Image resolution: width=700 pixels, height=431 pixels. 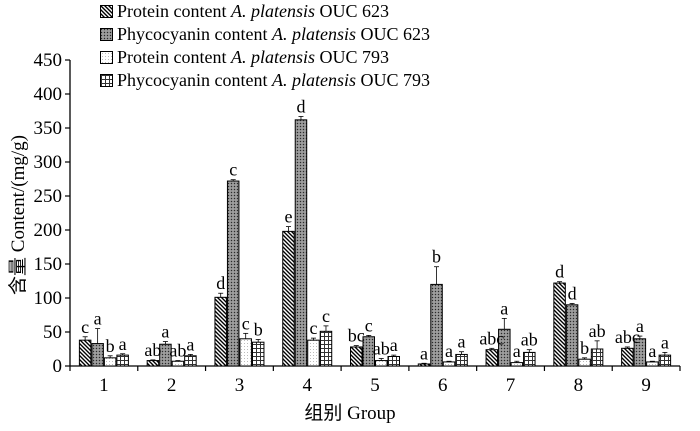 I want to click on y-tick-label: 350, so click(x=48, y=128).